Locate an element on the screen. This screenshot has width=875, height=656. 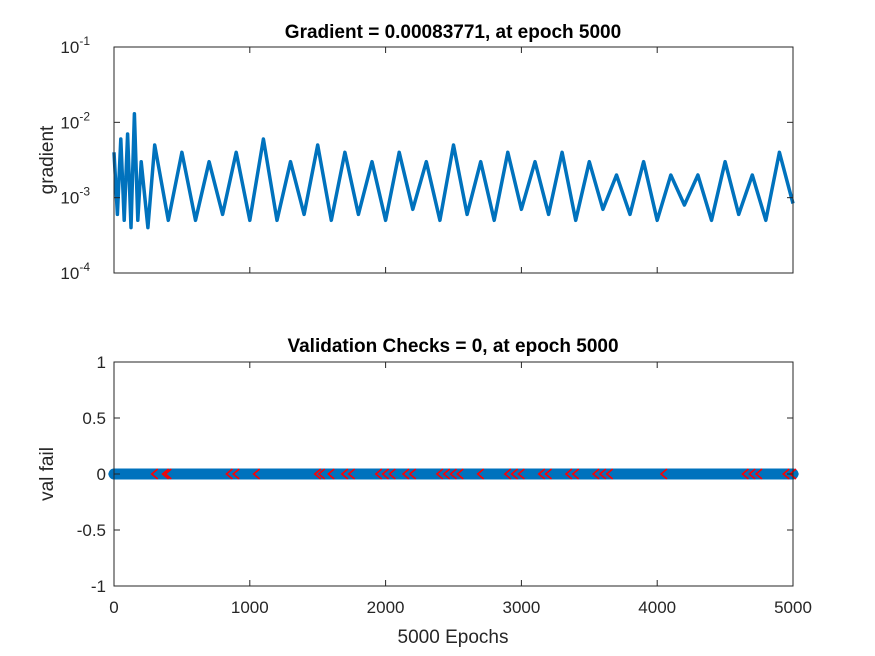
validation-y-tick-label: 1 is located at coordinates (101, 362).